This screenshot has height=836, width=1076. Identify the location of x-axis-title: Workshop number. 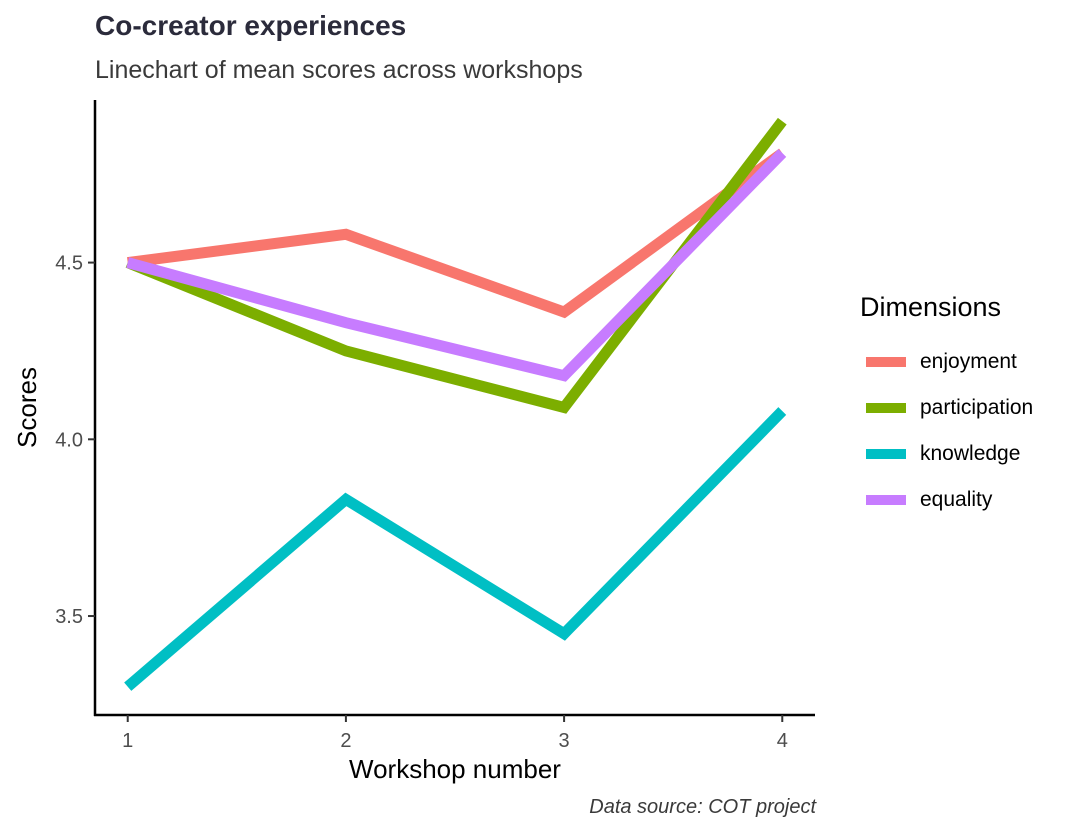
(455, 769).